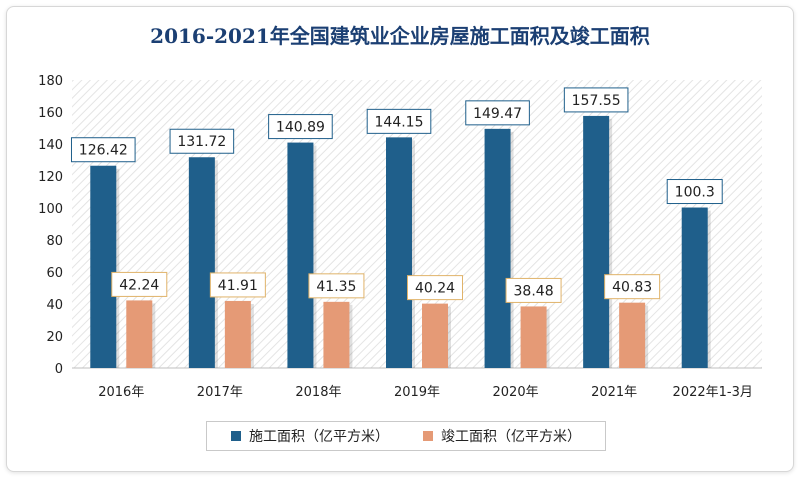  What do you see at coordinates (614, 392) in the screenshot?
I see `x-tick-label: 2021年` at bounding box center [614, 392].